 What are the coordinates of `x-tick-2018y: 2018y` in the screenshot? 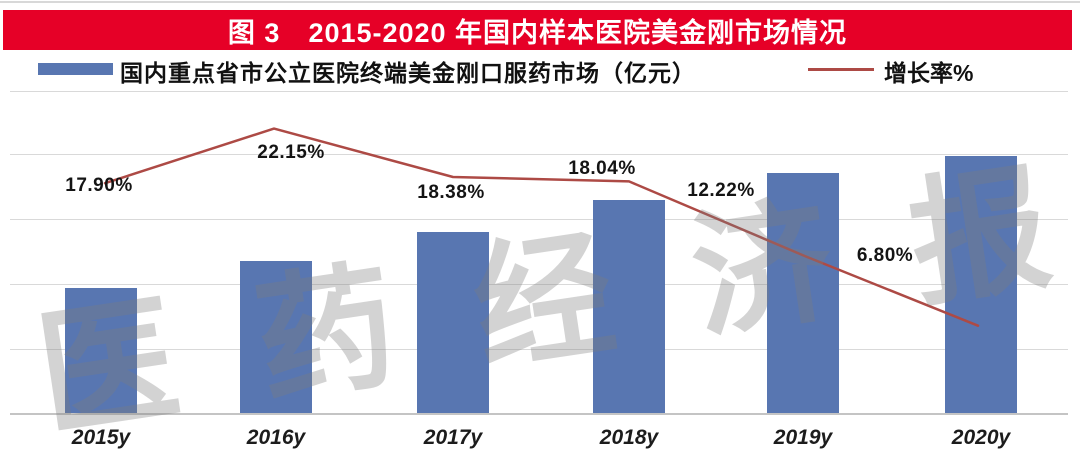 It's located at (629, 437).